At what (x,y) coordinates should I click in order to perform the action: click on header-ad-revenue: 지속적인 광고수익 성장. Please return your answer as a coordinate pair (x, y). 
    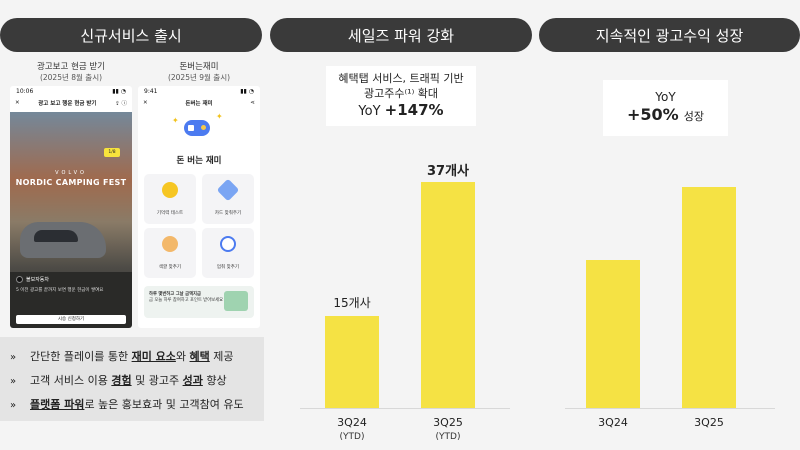
    Looking at the image, I should click on (669, 35).